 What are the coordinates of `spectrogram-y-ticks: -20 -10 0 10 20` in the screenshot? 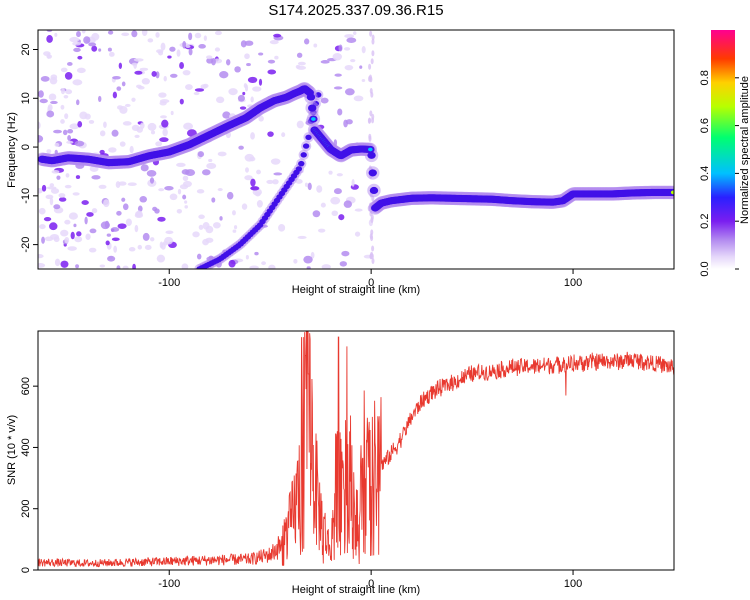 It's located at (29, 148).